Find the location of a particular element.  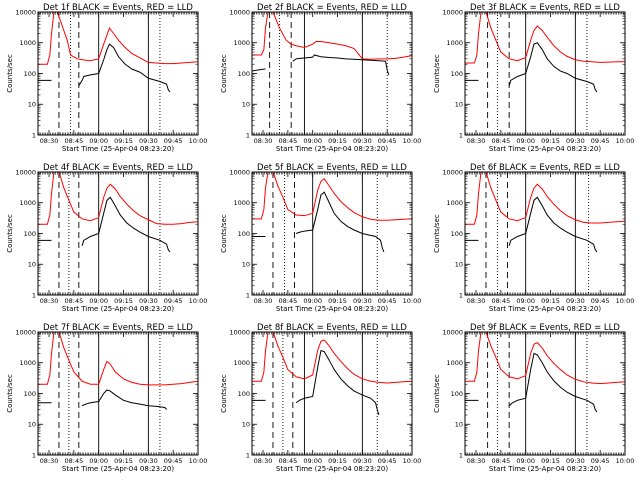

panel-title: Det 5f BLACK = Events, RED = LLD is located at coordinates (332, 168).